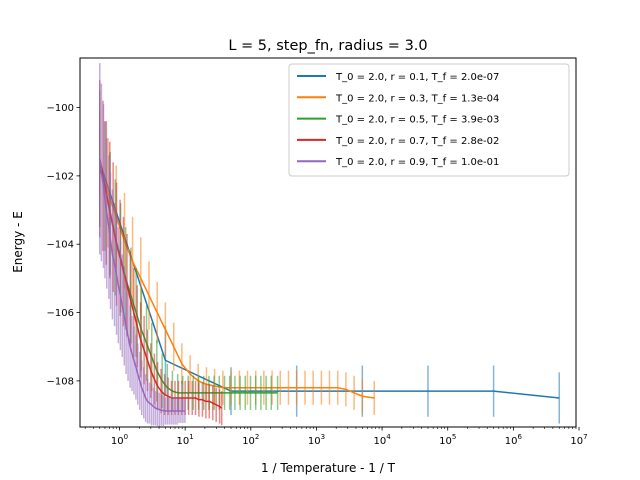 Image resolution: width=640 pixels, height=480 pixels. Describe the element at coordinates (60, 381) in the screenshot. I see `y-tick-label: −108` at that location.